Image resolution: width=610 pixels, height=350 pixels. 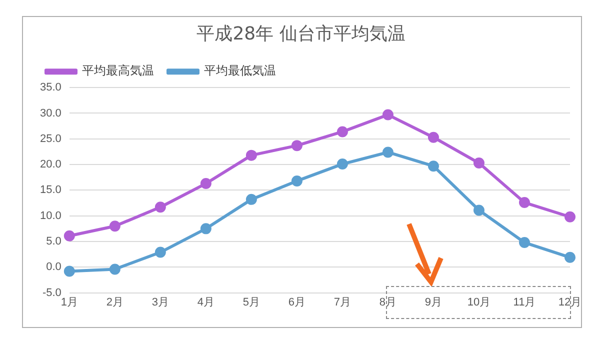 I want to click on y-tick-label: 5.0, so click(x=54, y=242).